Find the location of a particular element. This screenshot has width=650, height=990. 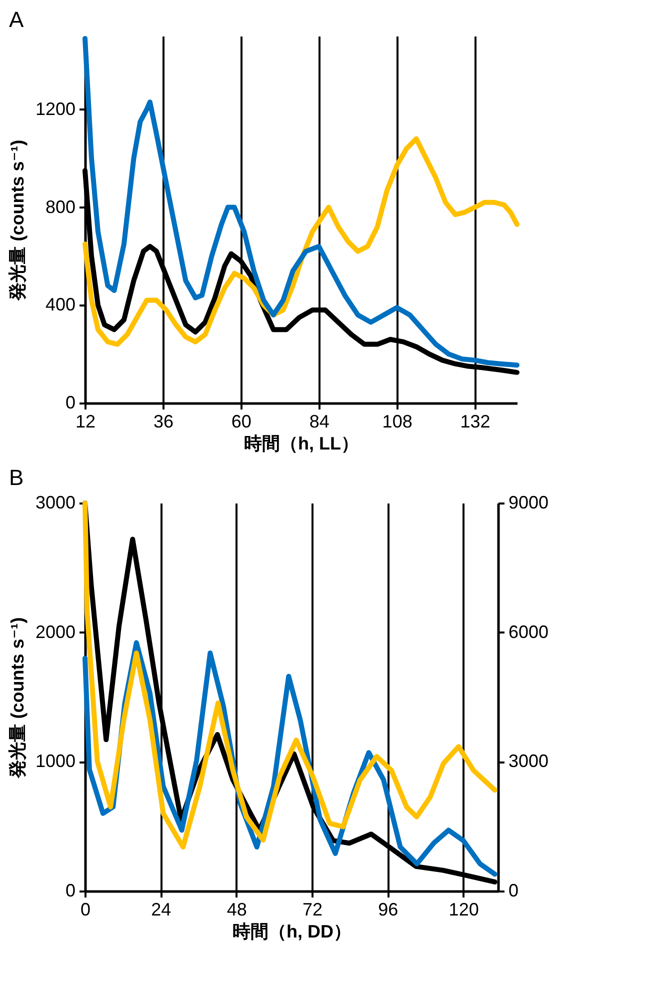

x-tick-label: 36 is located at coordinates (163, 422).